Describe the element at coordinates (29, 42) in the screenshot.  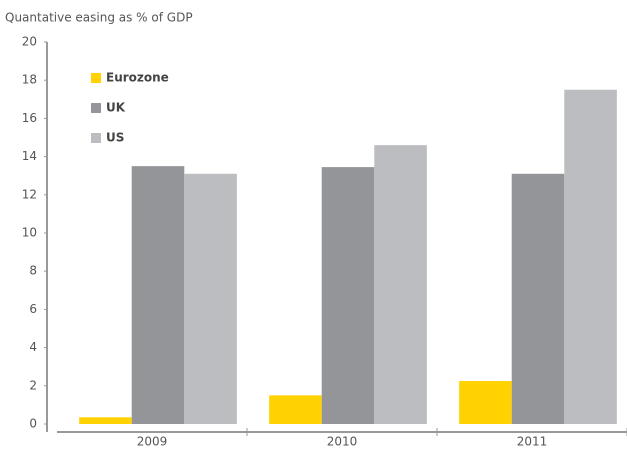
I see `y-tick-label: 20` at that location.